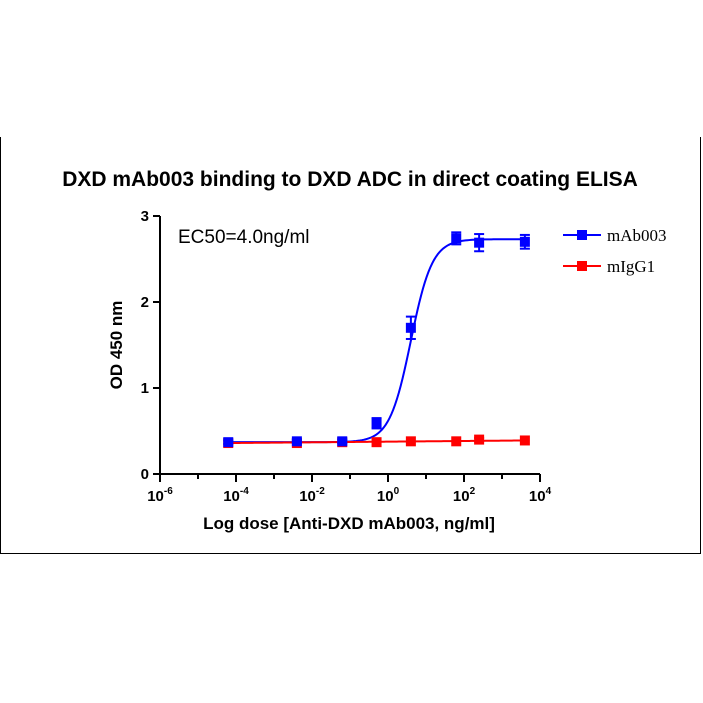  What do you see at coordinates (615, 251) in the screenshot?
I see `legend: mAb003 mIgG1` at bounding box center [615, 251].